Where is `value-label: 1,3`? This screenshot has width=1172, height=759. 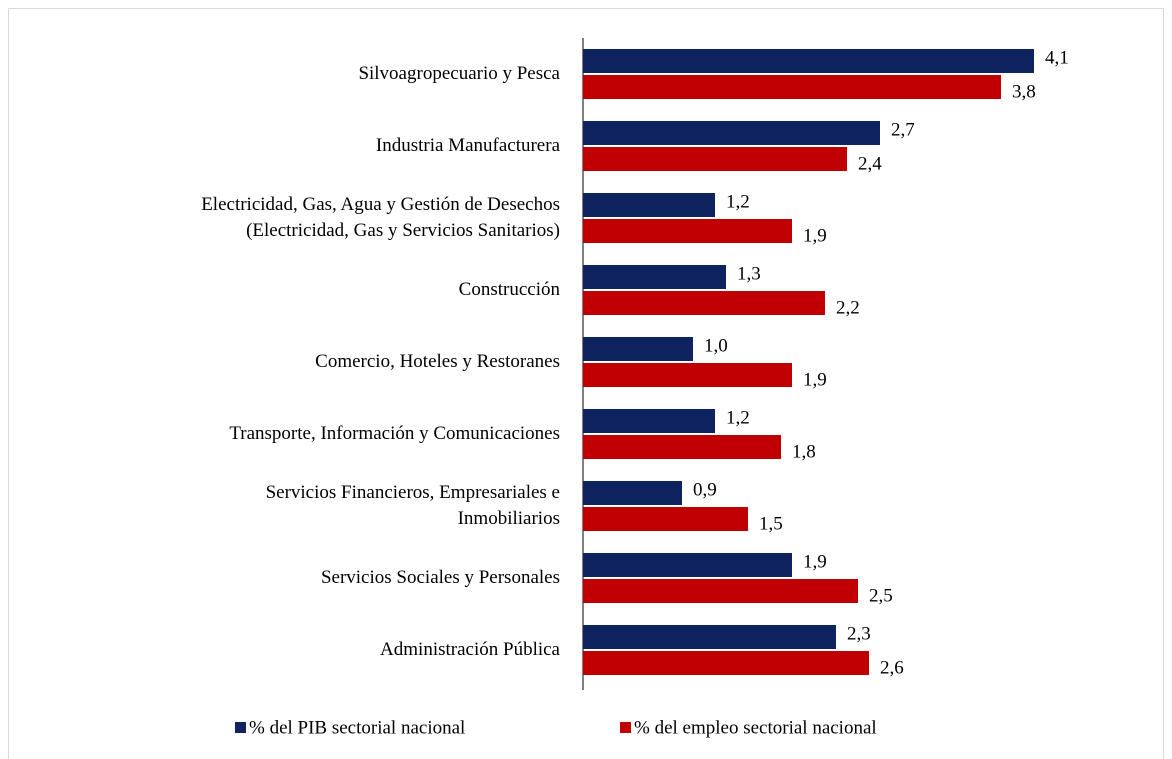
value-label: 1,3 is located at coordinates (749, 273).